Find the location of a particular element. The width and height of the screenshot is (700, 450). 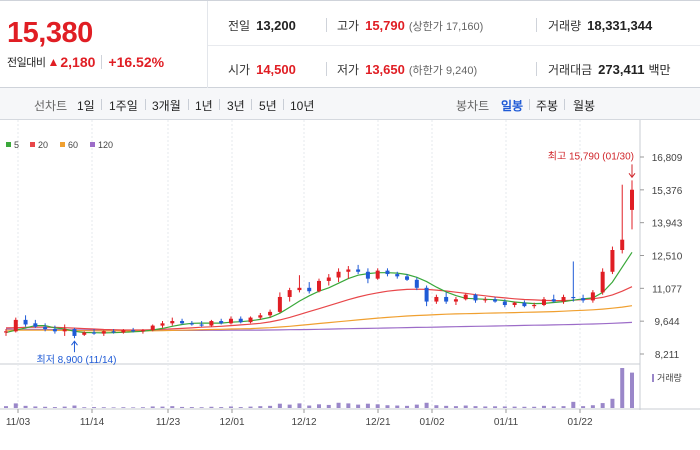

stat-value: 15,790 is located at coordinates (385, 25).